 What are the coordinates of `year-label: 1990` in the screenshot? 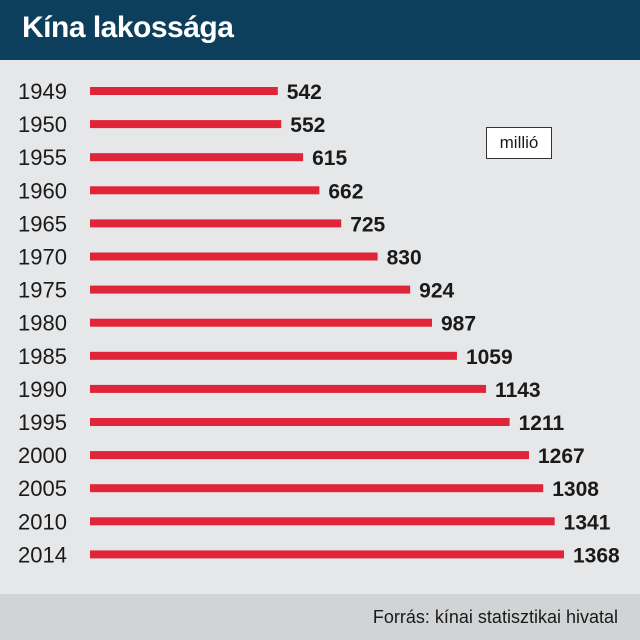 It's located at (42, 389).